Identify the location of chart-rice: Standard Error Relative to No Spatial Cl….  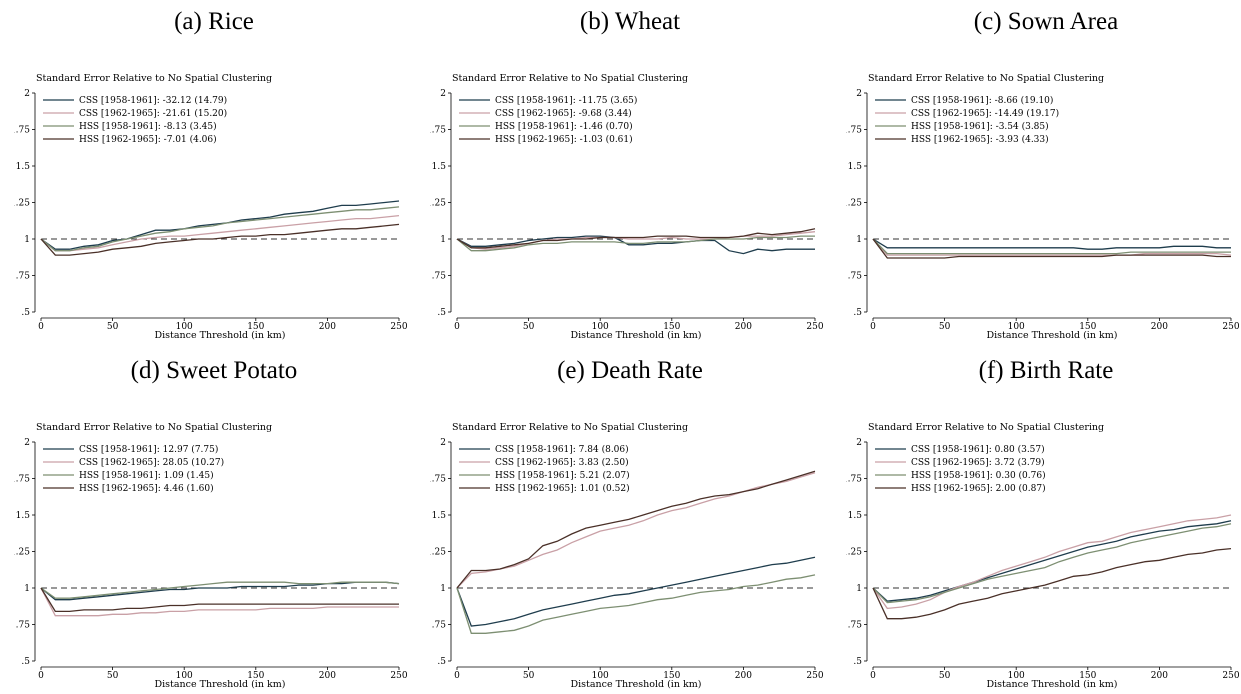
(211, 206).